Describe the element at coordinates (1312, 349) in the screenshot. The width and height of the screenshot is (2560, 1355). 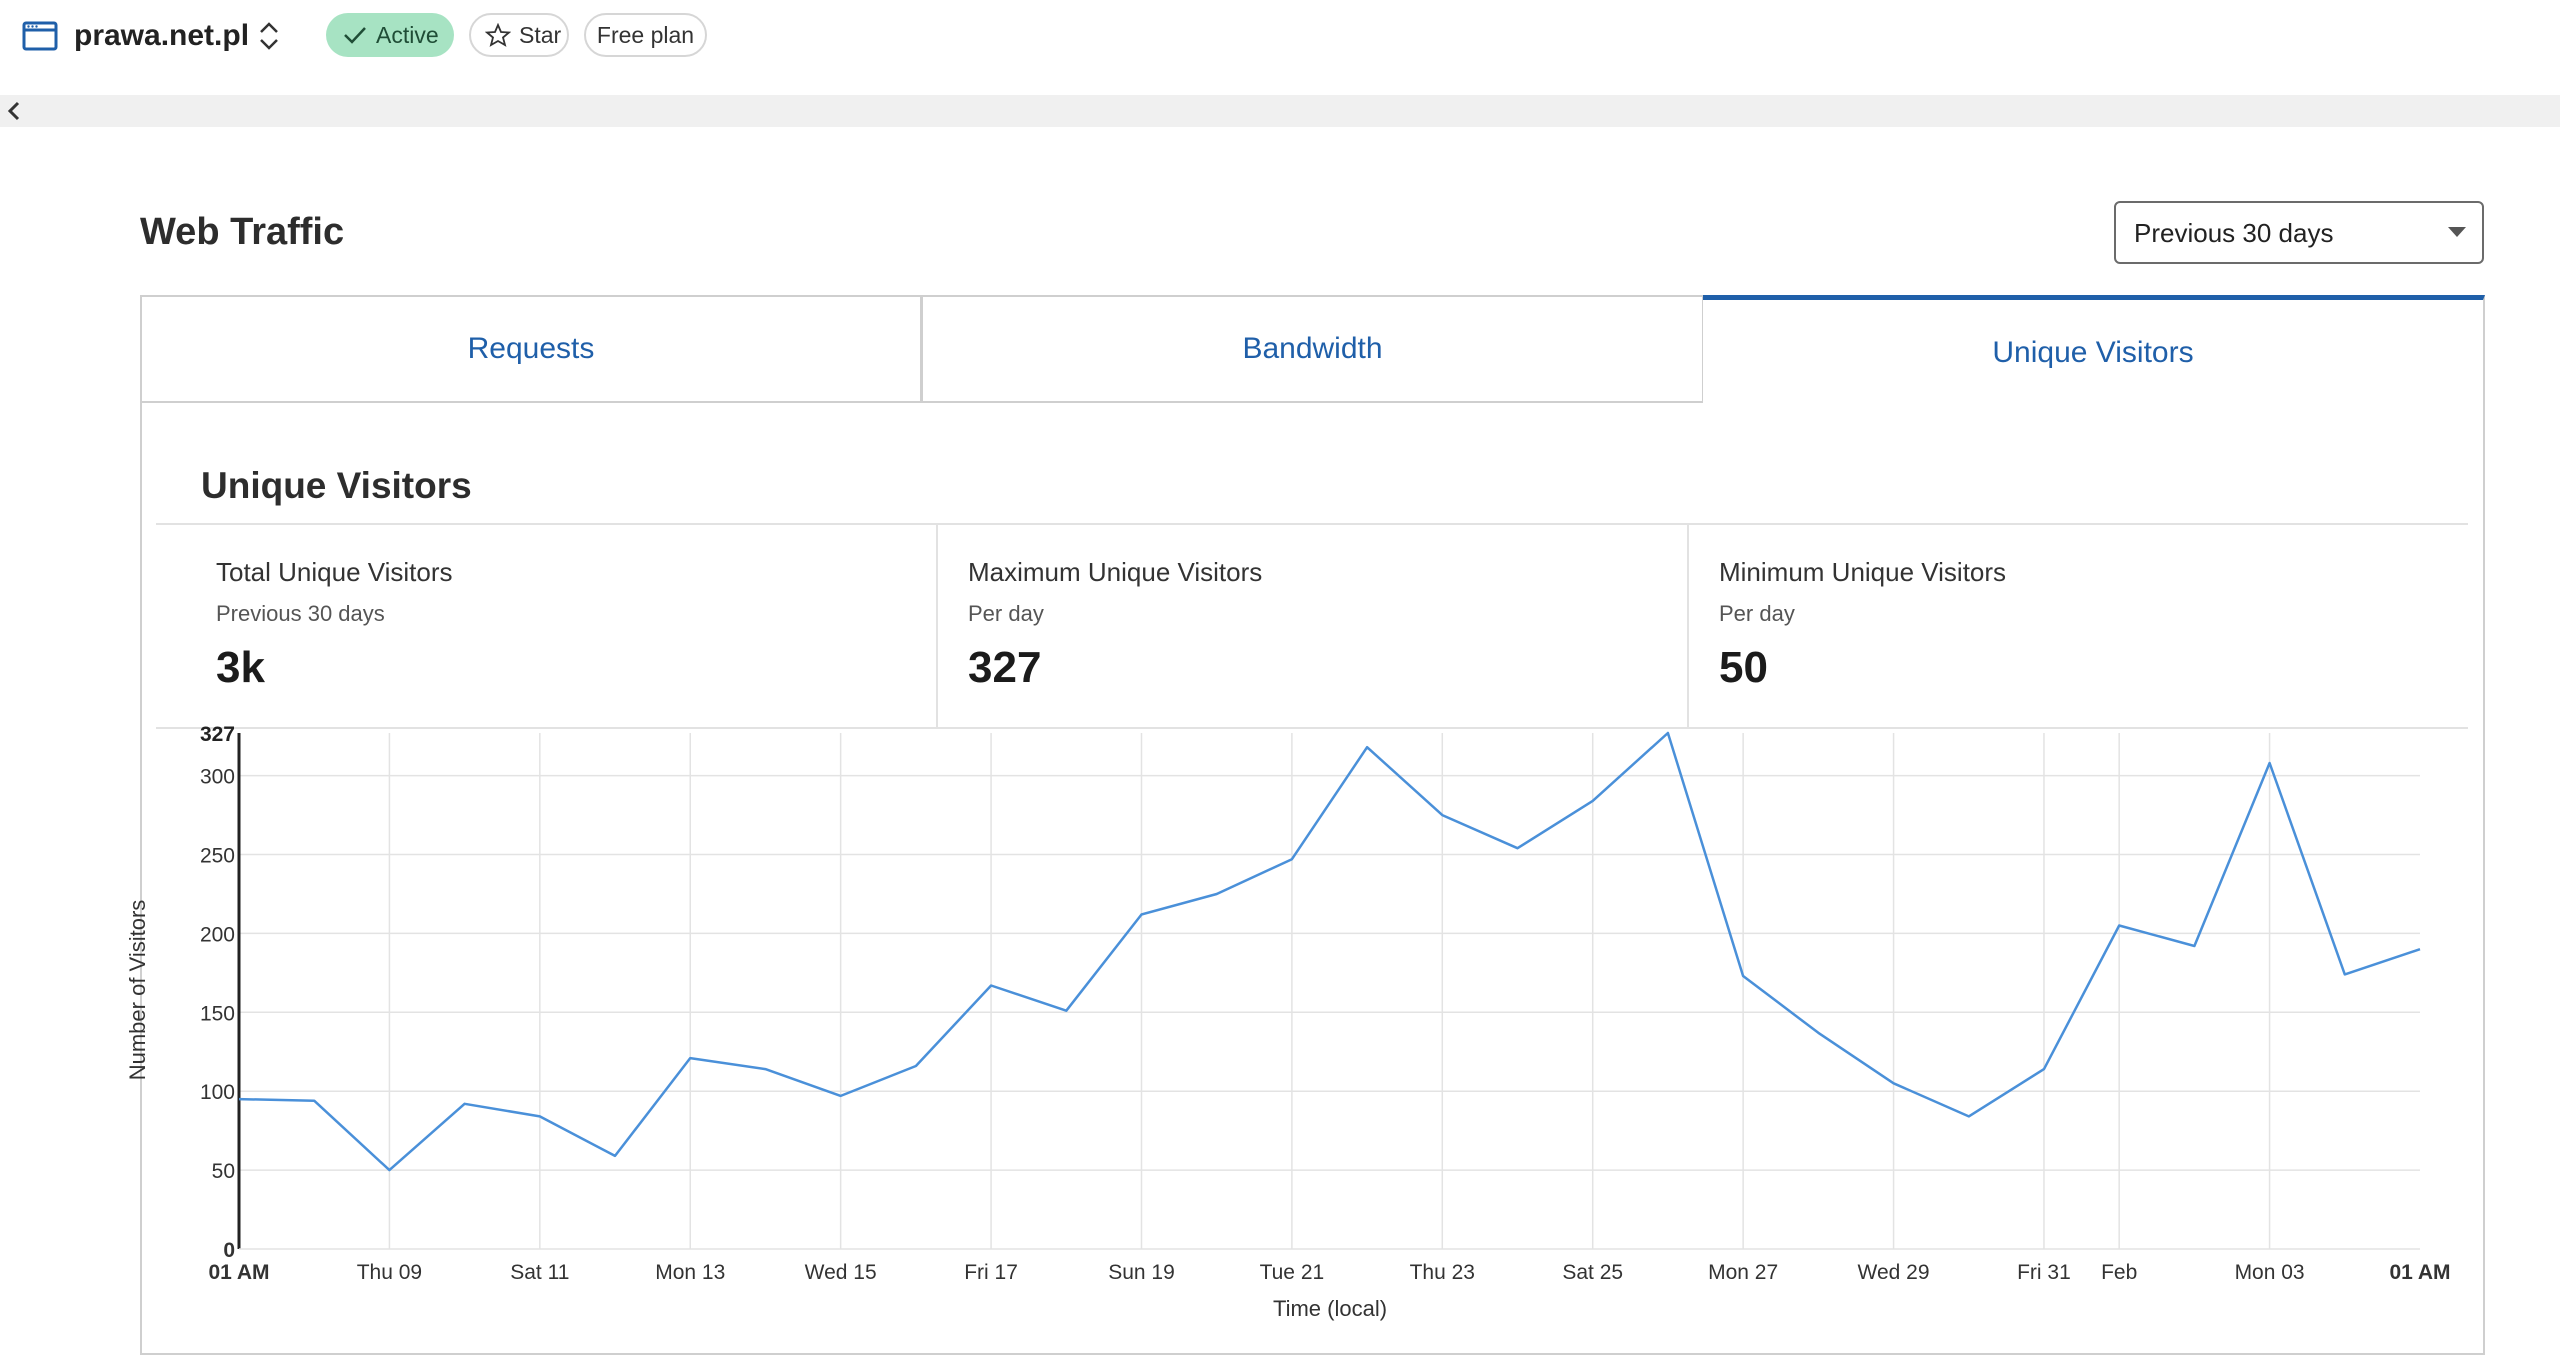
I see `tab-bandwidth: Bandwidth` at that location.